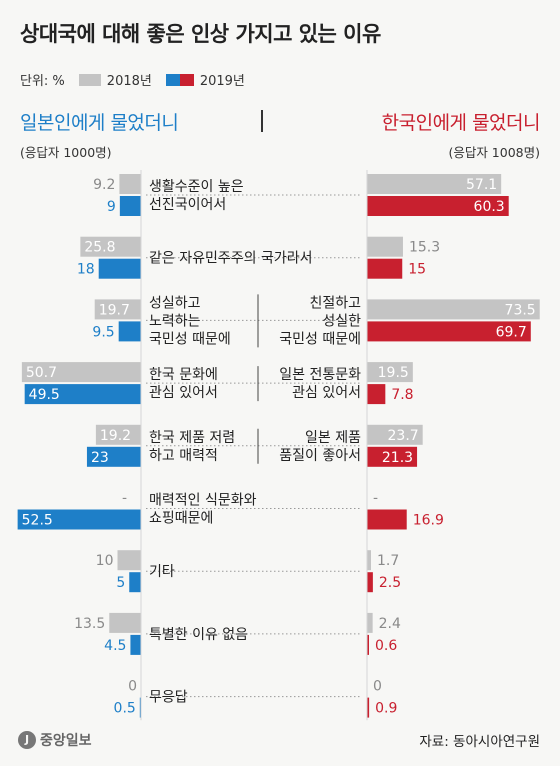 The image size is (560, 766). Describe the element at coordinates (375, 499) in the screenshot. I see `korea-value-missing-2018: -` at that location.